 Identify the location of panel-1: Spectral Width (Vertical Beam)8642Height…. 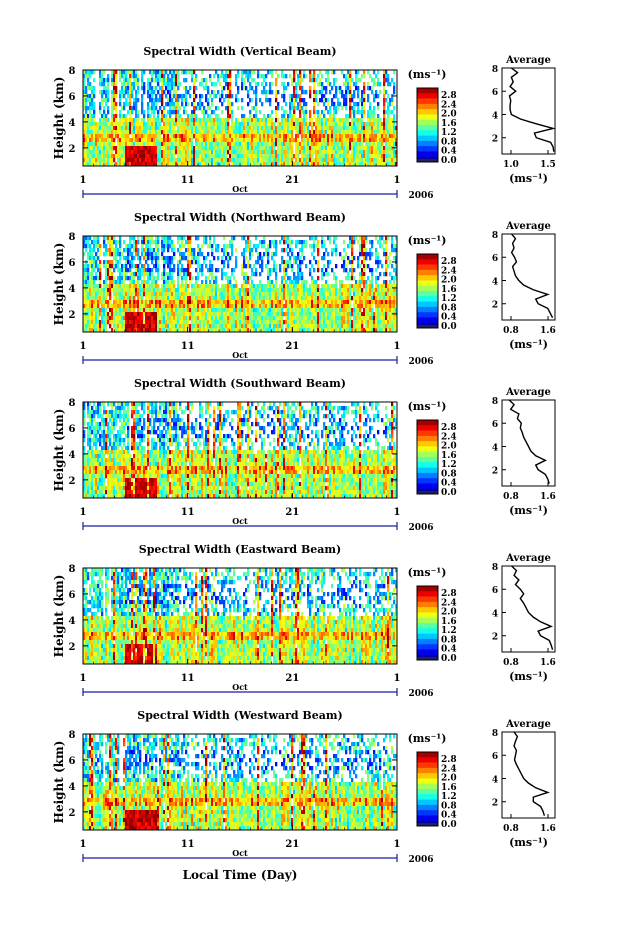
(304, 123).